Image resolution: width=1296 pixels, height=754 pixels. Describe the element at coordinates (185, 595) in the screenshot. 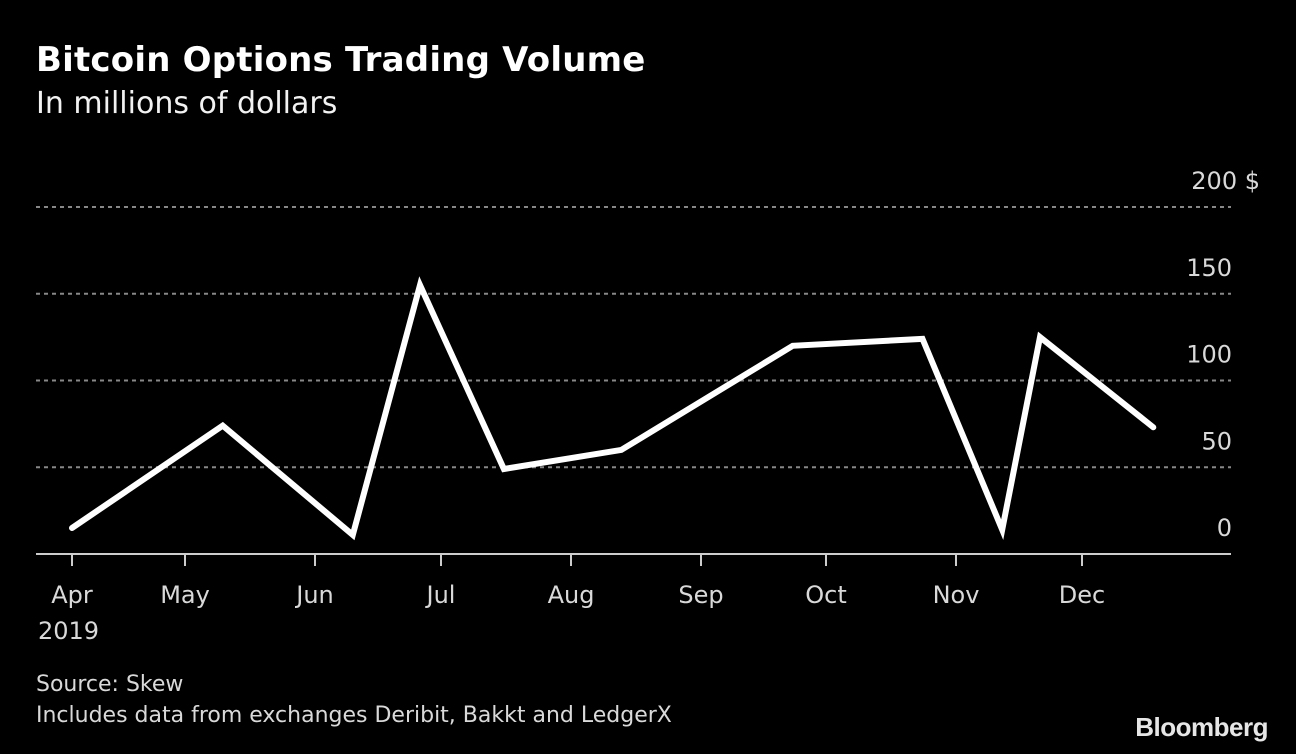

I see `x-tick-label: May` at that location.